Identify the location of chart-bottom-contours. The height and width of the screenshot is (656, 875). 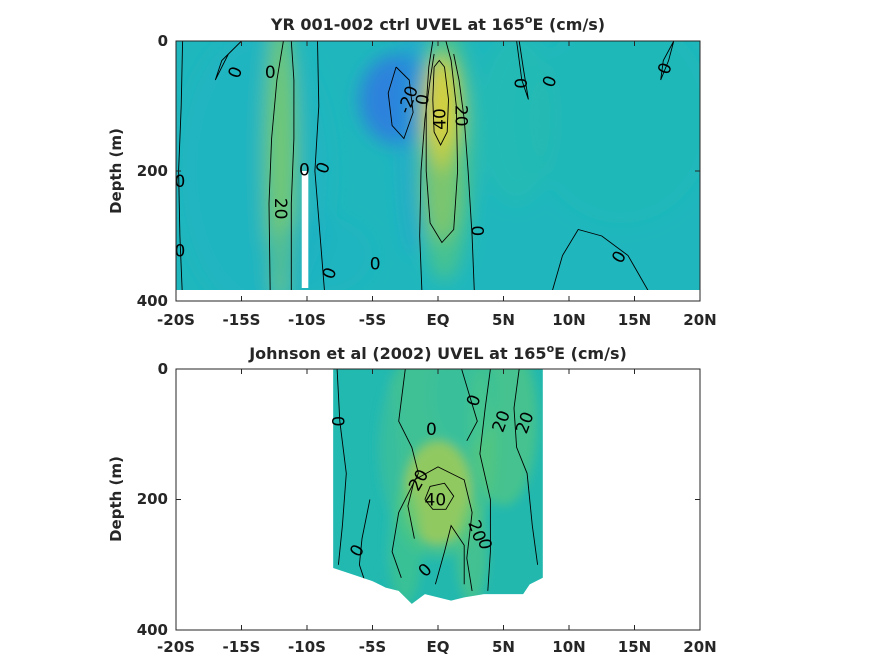
(437, 480).